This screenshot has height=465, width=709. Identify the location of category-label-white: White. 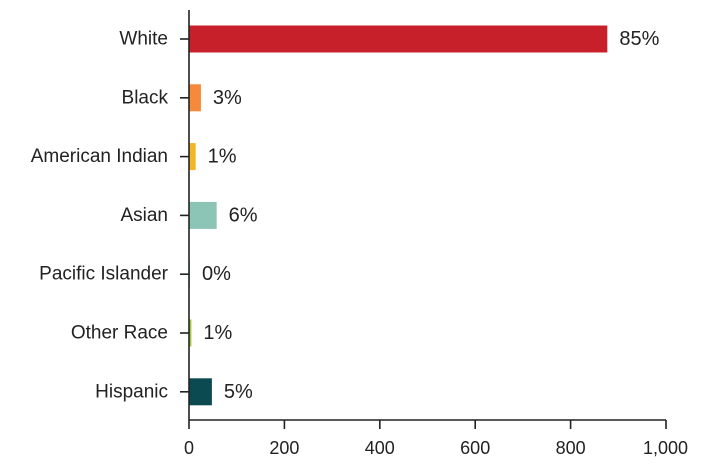
(143, 39).